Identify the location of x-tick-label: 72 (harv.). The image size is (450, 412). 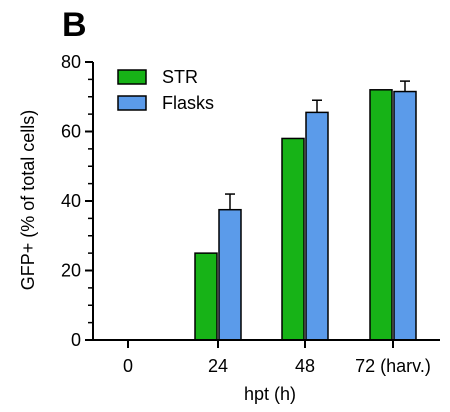
(393, 366).